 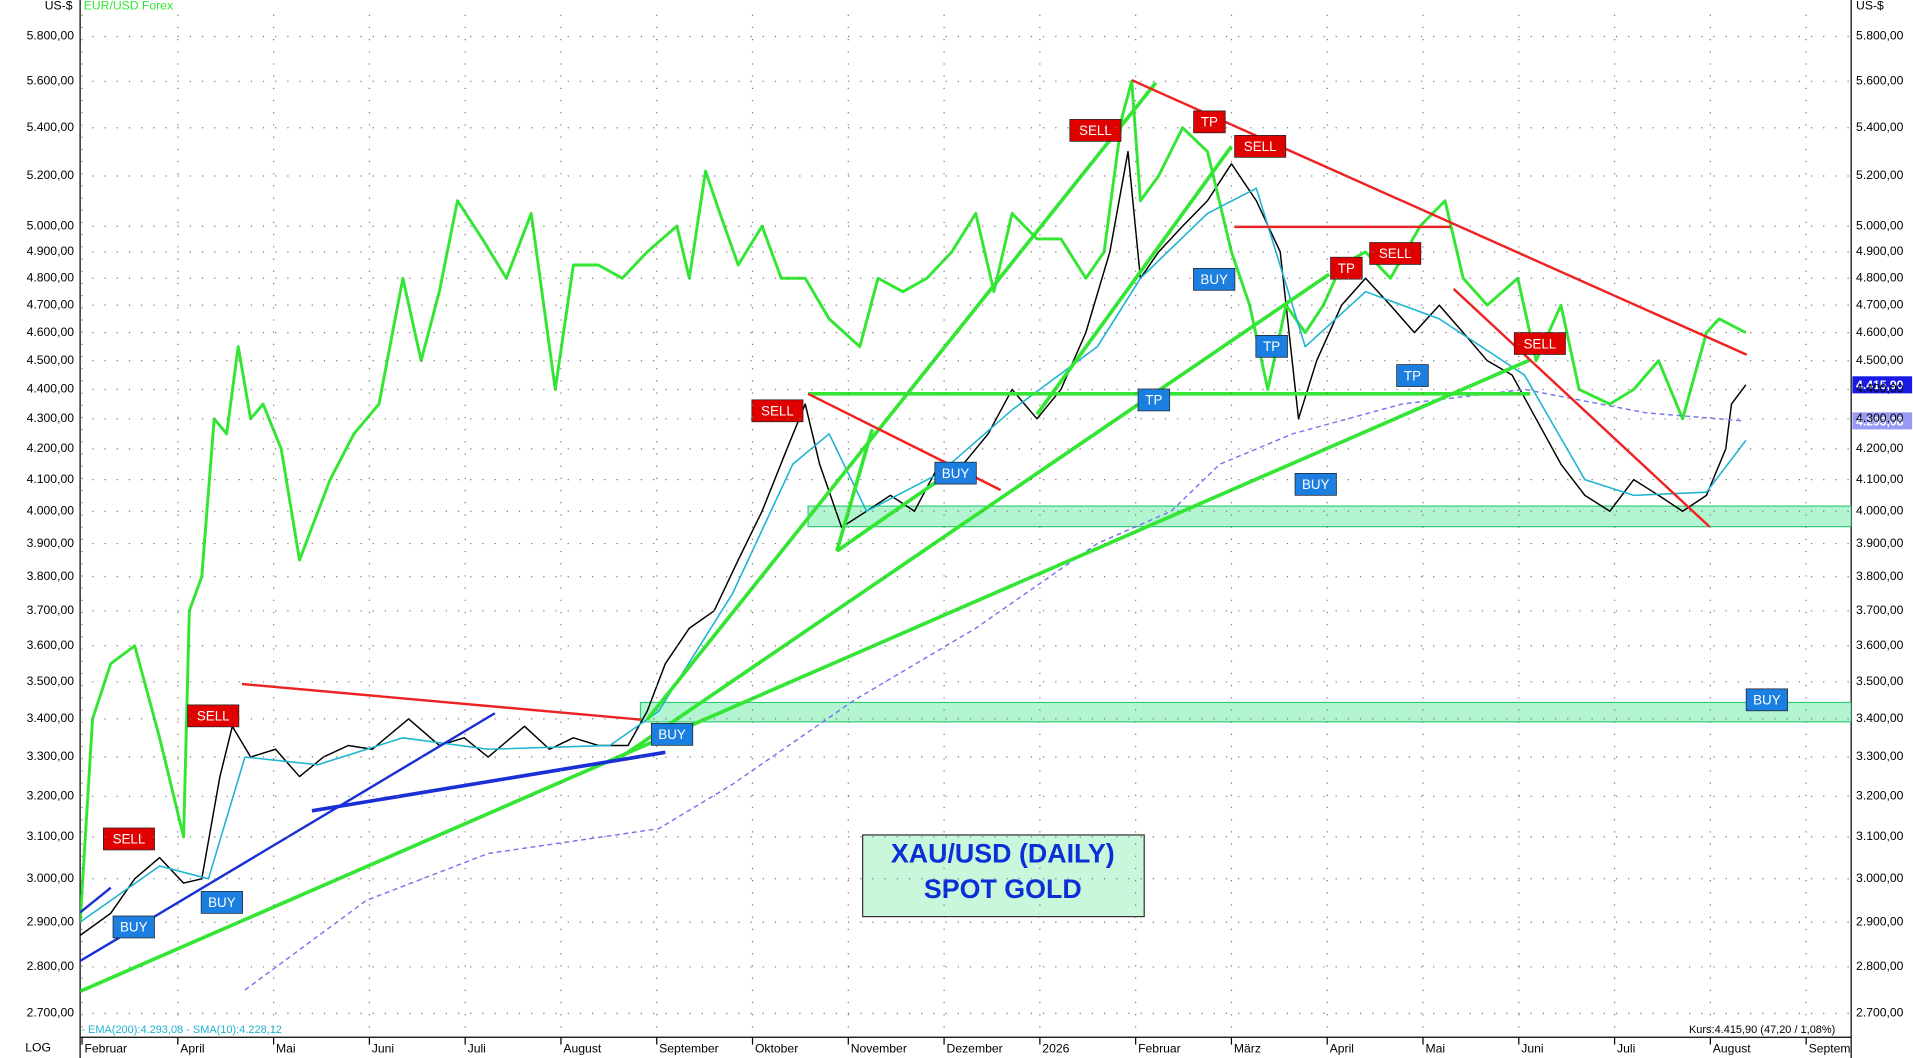 I want to click on y-tick-label: 5.800,00, so click(x=51, y=36).